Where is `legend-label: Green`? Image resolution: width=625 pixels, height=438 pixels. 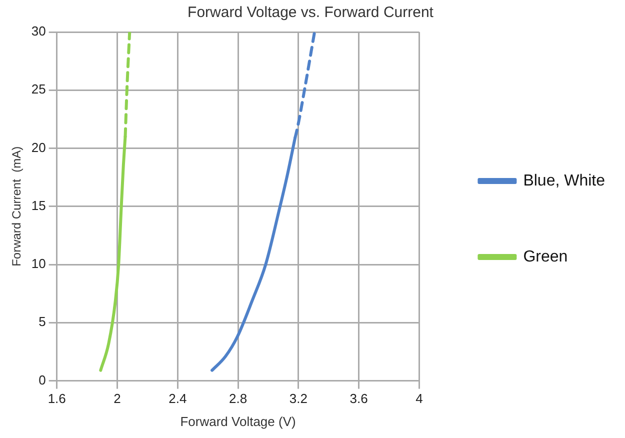 legend-label: Green is located at coordinates (545, 257).